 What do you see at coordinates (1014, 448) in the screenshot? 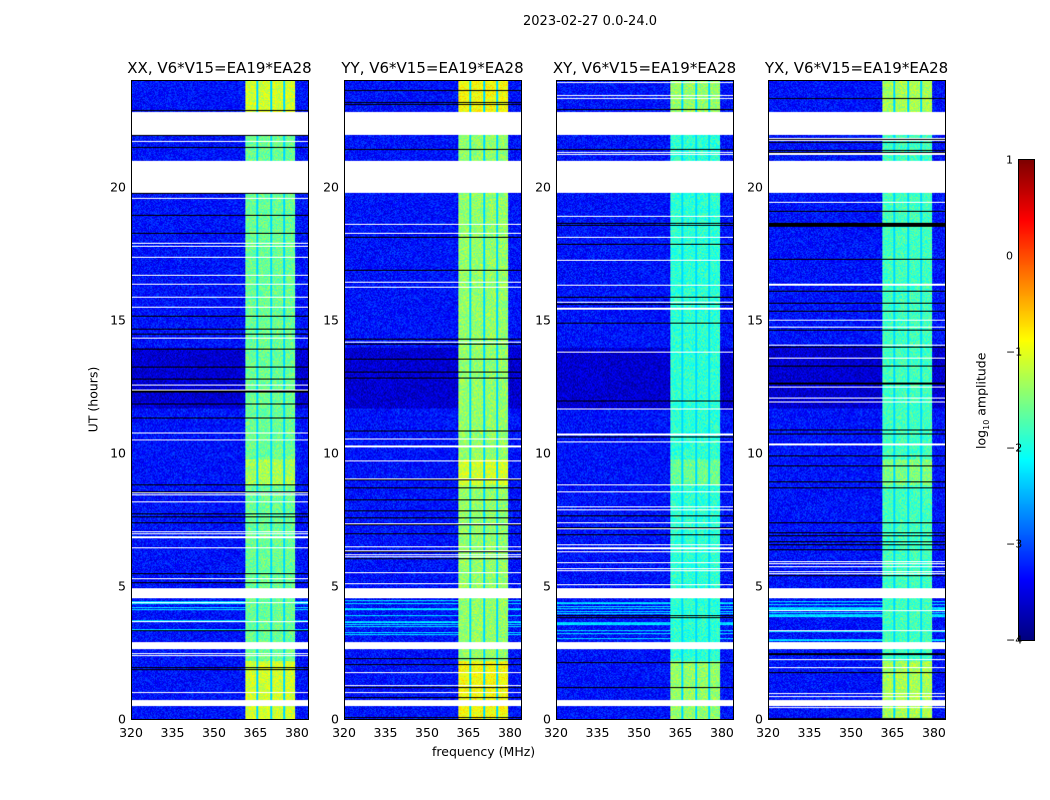
I see `colorbar-tick-label: −2` at bounding box center [1014, 448].